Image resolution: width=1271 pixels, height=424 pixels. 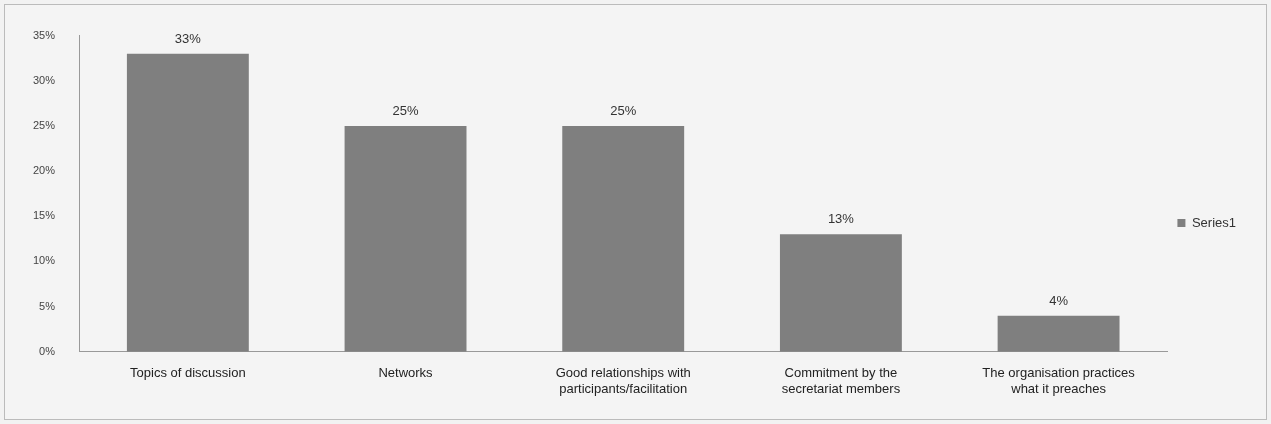 I want to click on x-tick-label: Good relationships with participants/facilitation, so click(x=623, y=380).